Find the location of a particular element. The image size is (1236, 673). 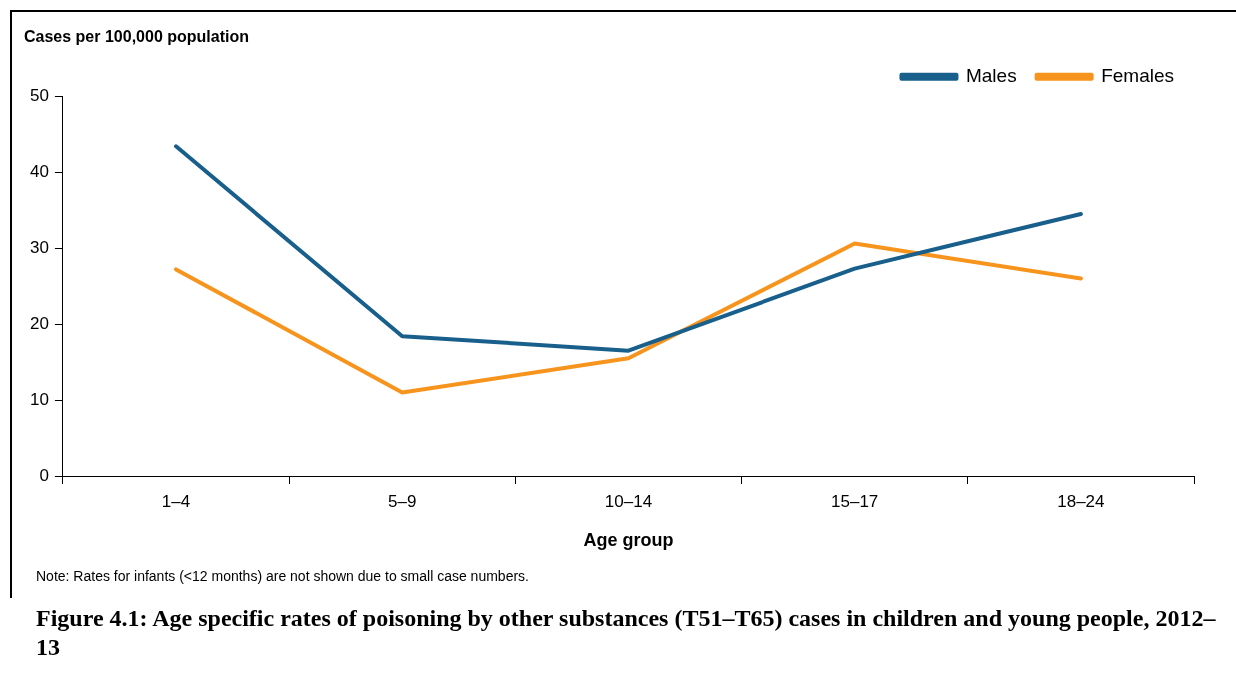

y-tick-label: 20 is located at coordinates (39, 323).